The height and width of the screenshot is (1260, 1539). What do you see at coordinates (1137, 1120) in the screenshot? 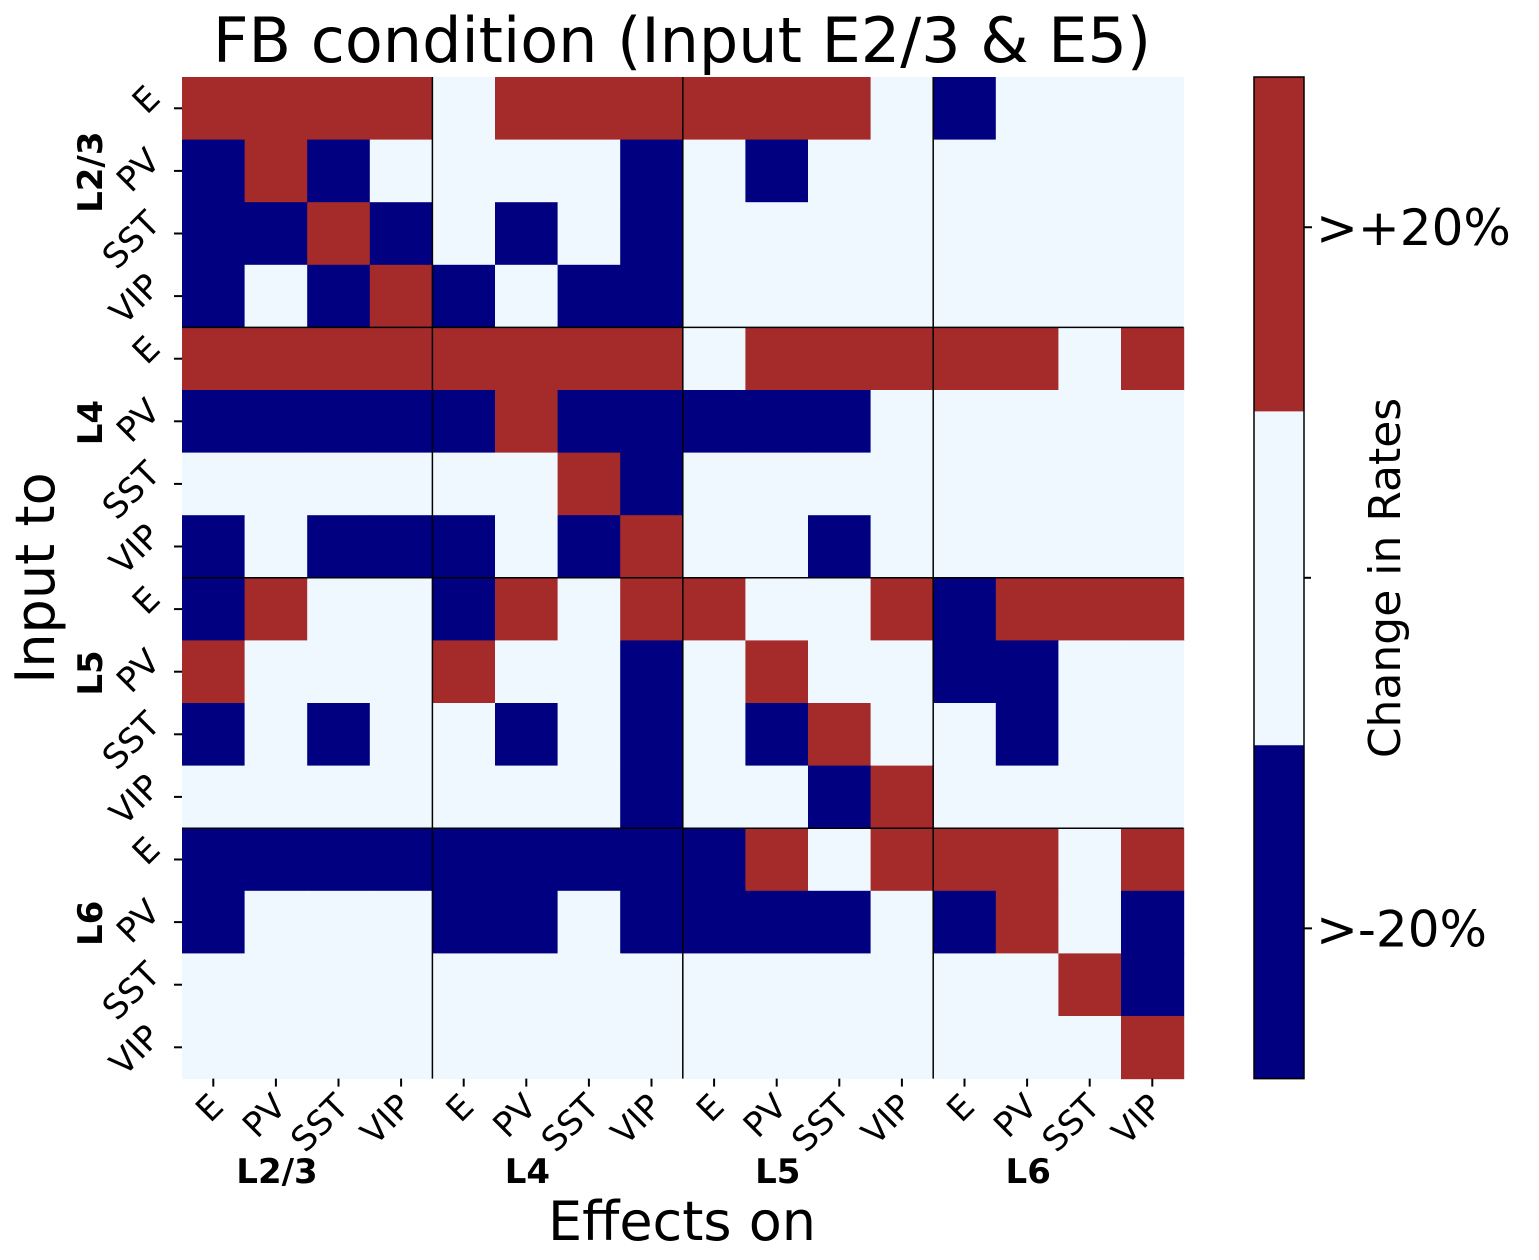
I see `x-tick-label: VIP` at bounding box center [1137, 1120].